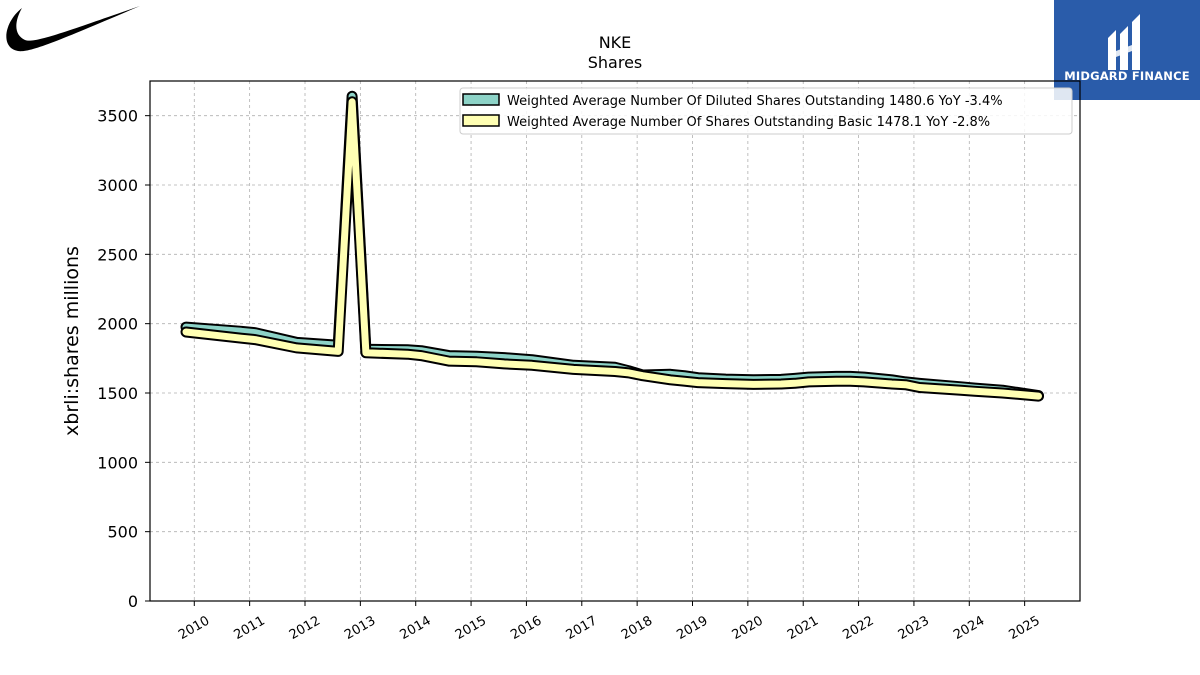 This screenshot has height=675, width=1200. Describe the element at coordinates (123, 359) in the screenshot. I see `y-axis: 0 500 1000 1500 2000 2500 3000 3500` at that location.